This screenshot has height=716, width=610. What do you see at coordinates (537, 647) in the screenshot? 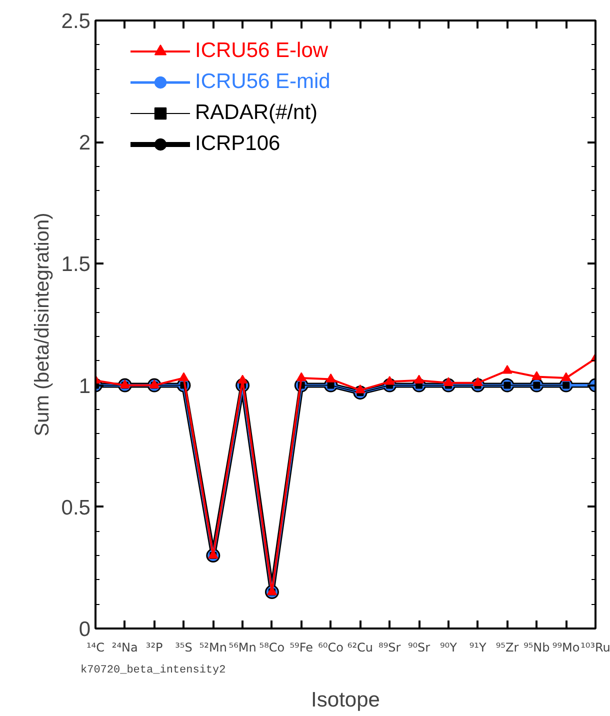
I see `x-tick-label: ⁹⁵Nb` at bounding box center [537, 647].